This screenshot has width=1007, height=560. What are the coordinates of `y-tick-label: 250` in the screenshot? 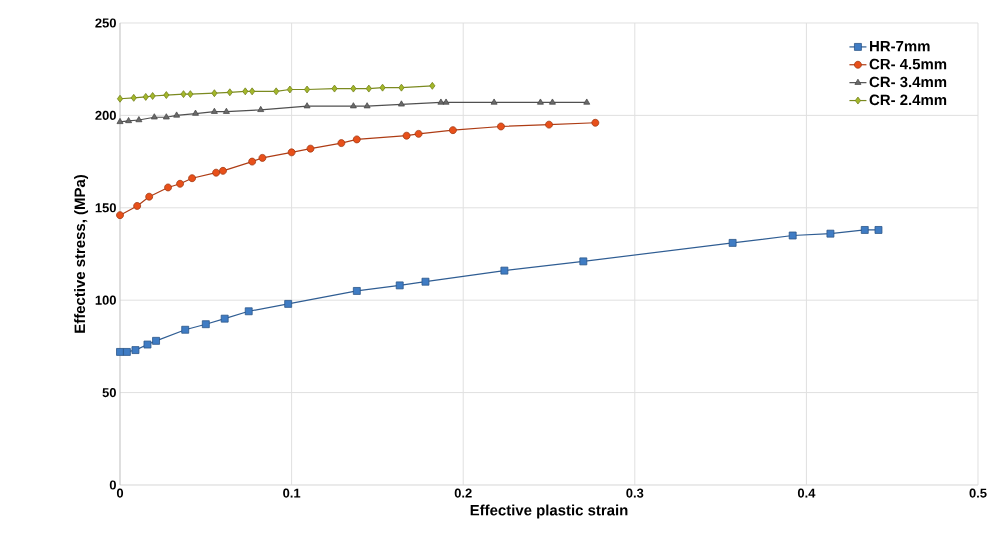 It's located at (105, 23).